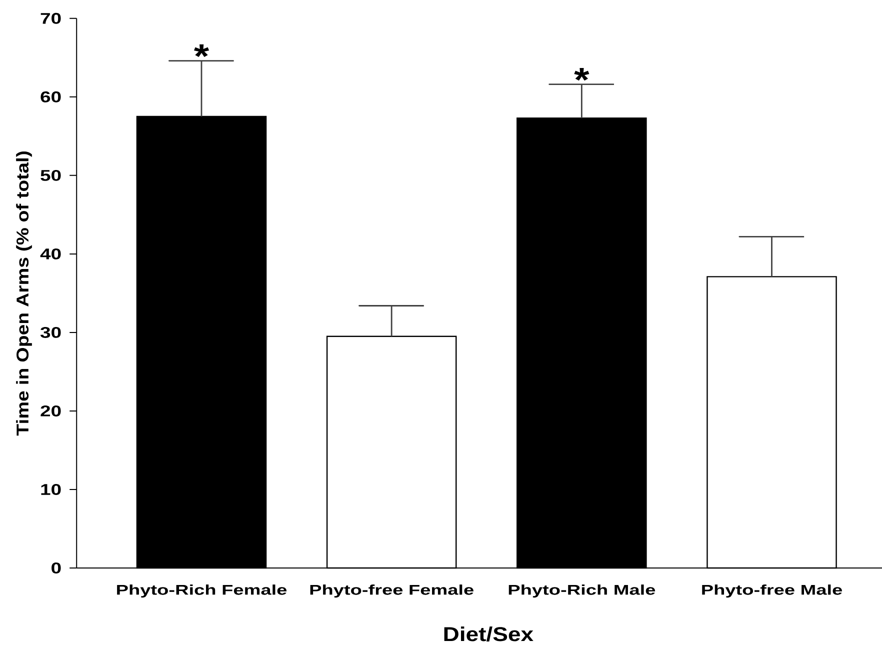 Image resolution: width=882 pixels, height=653 pixels. What do you see at coordinates (50, 96) in the screenshot?
I see `y-tick-label: 60` at bounding box center [50, 96].